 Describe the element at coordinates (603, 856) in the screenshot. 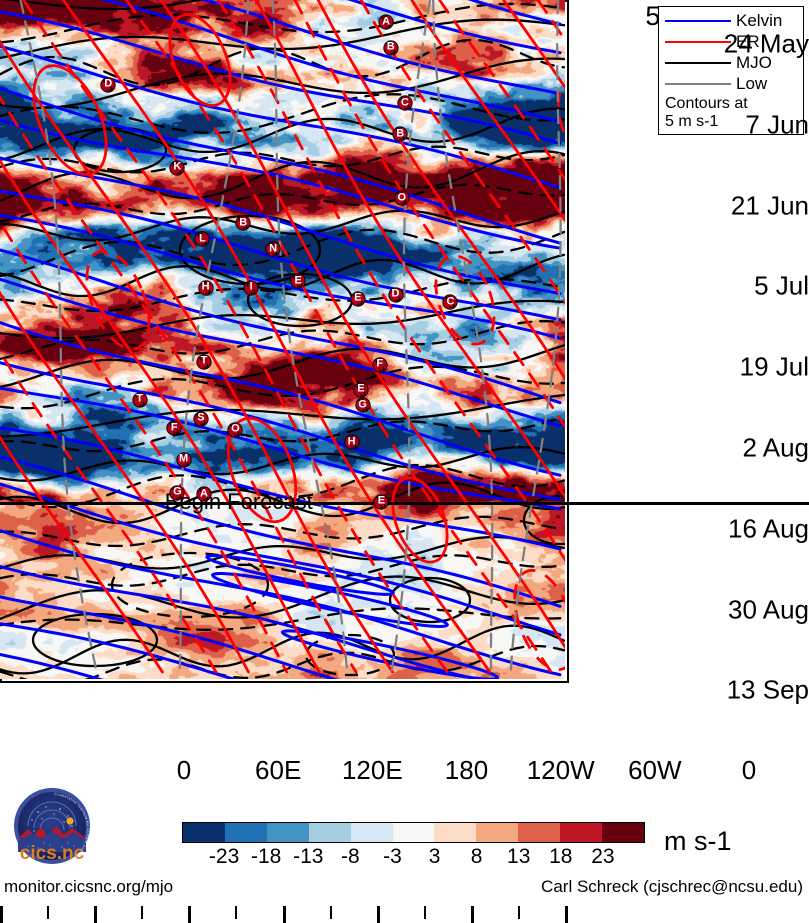

I see `colorbar-tick: 23` at that location.